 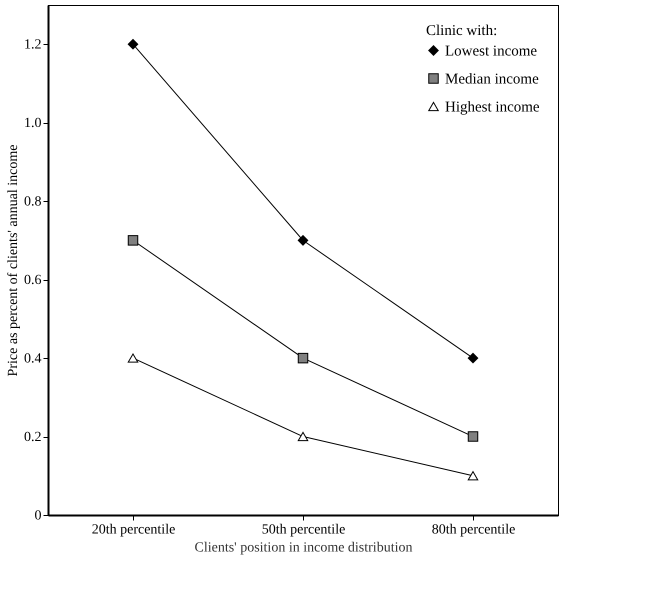 What do you see at coordinates (13, 260) in the screenshot?
I see `y-axis-title: Price as percent of clients' annual income` at bounding box center [13, 260].